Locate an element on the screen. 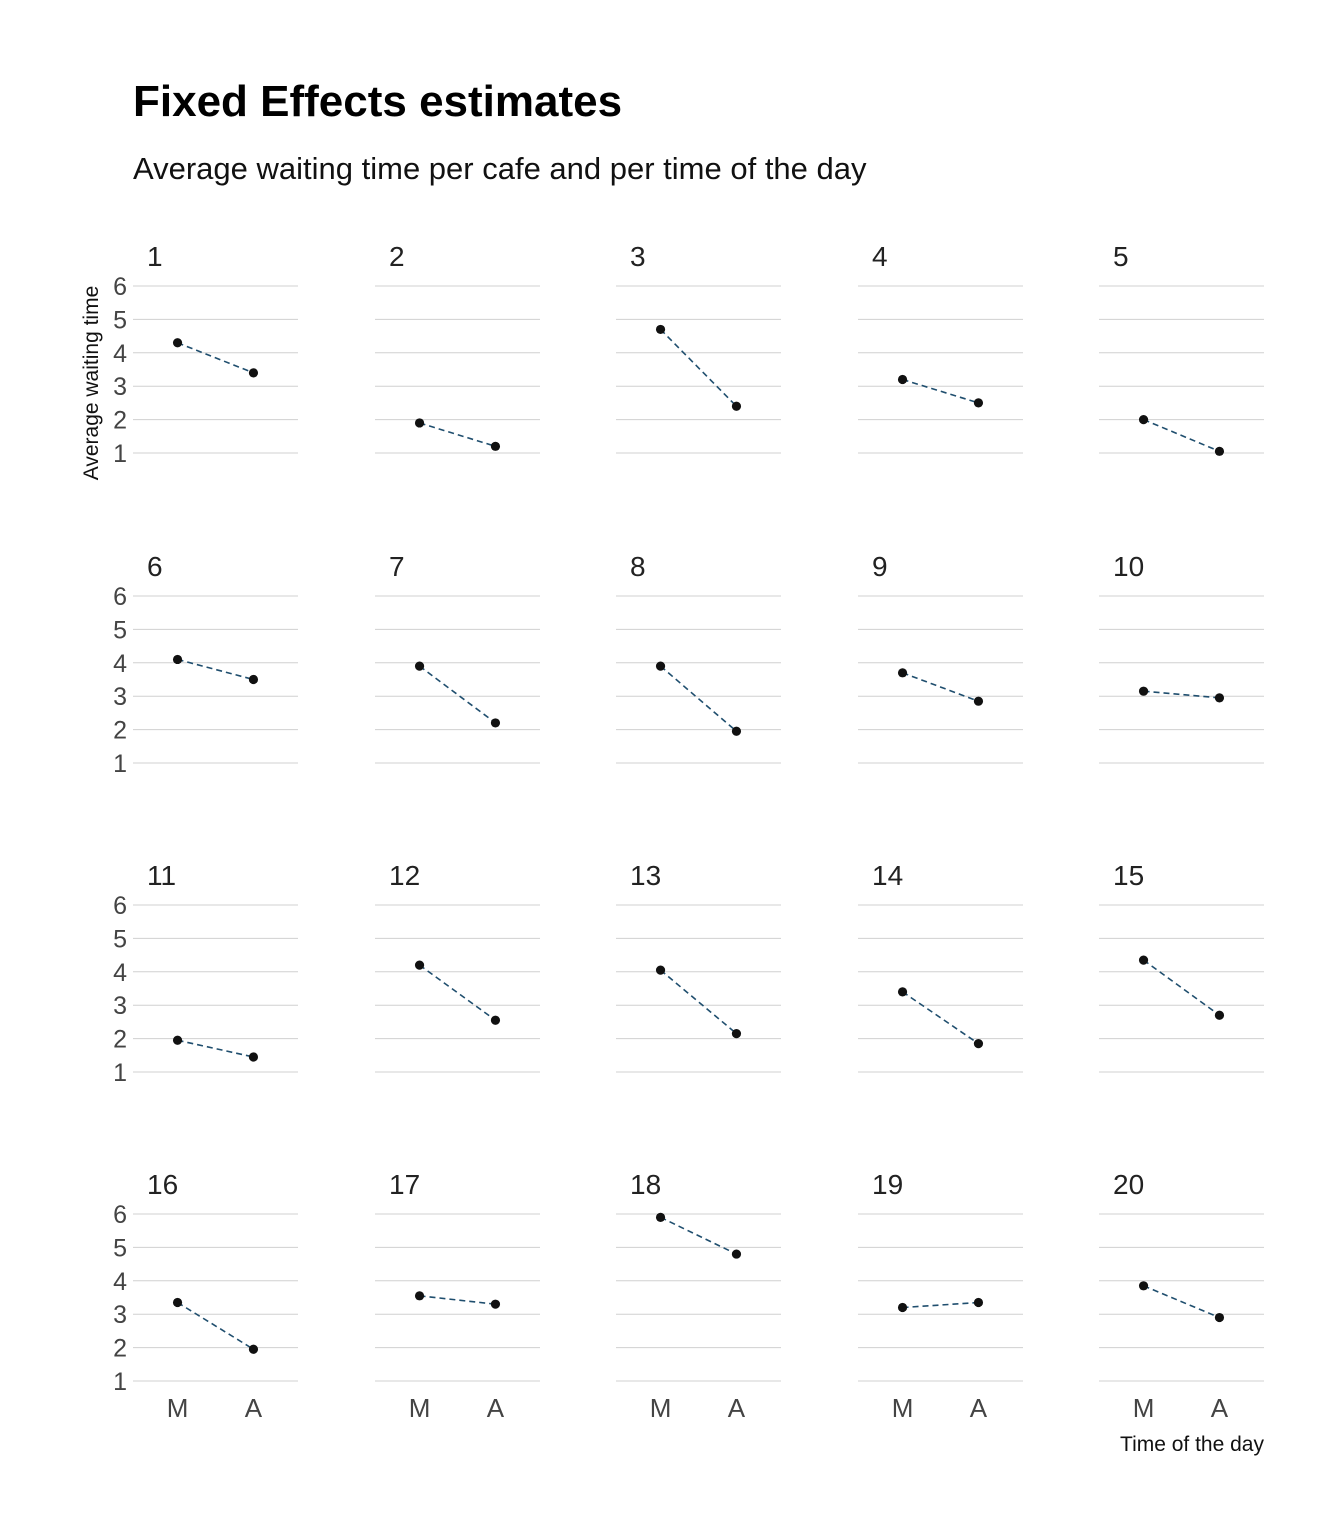 Image resolution: width=1344 pixels, height=1536 pixels. chart-title: Fixed Effects estimates is located at coordinates (377, 101).